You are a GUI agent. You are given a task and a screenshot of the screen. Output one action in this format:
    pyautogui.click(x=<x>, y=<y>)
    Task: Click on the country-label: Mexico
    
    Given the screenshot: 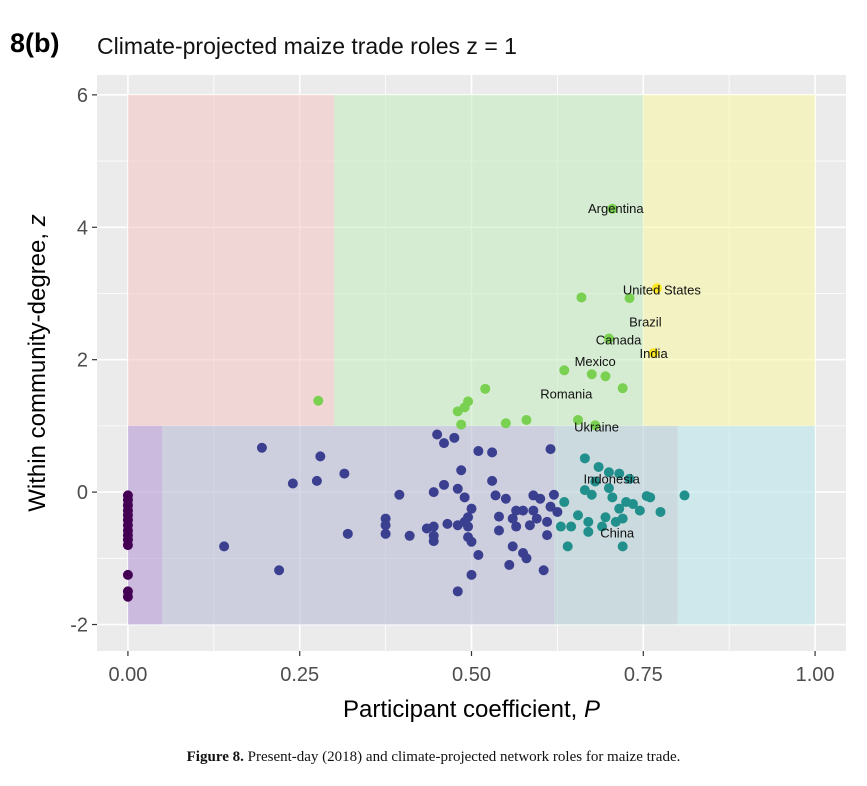 What is the action you would take?
    pyautogui.click(x=595, y=361)
    